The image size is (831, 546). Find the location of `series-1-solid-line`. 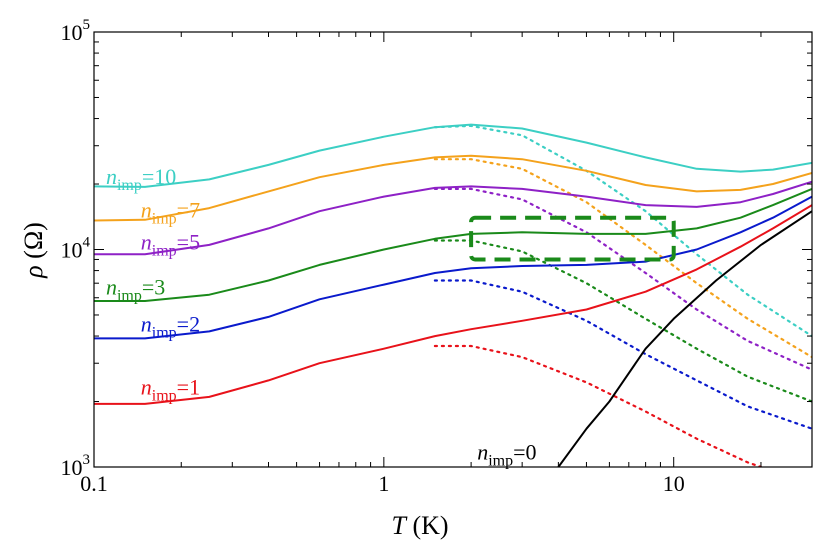

series-1-solid-line is located at coordinates (453, 188).